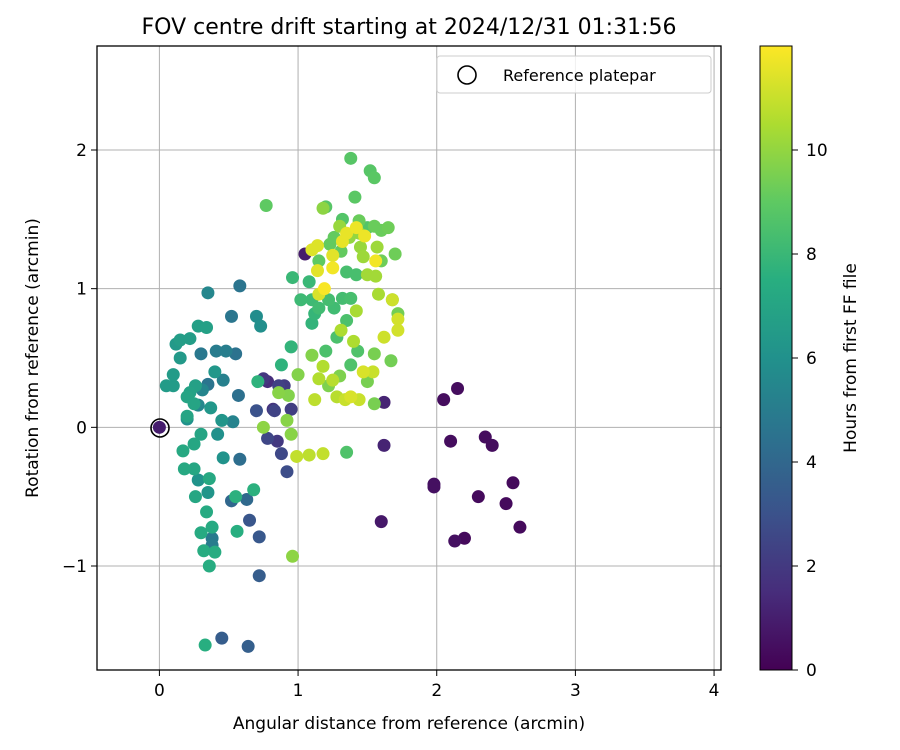  What do you see at coordinates (811, 359) in the screenshot?
I see `colorbar-tick-label: 6` at bounding box center [811, 359].